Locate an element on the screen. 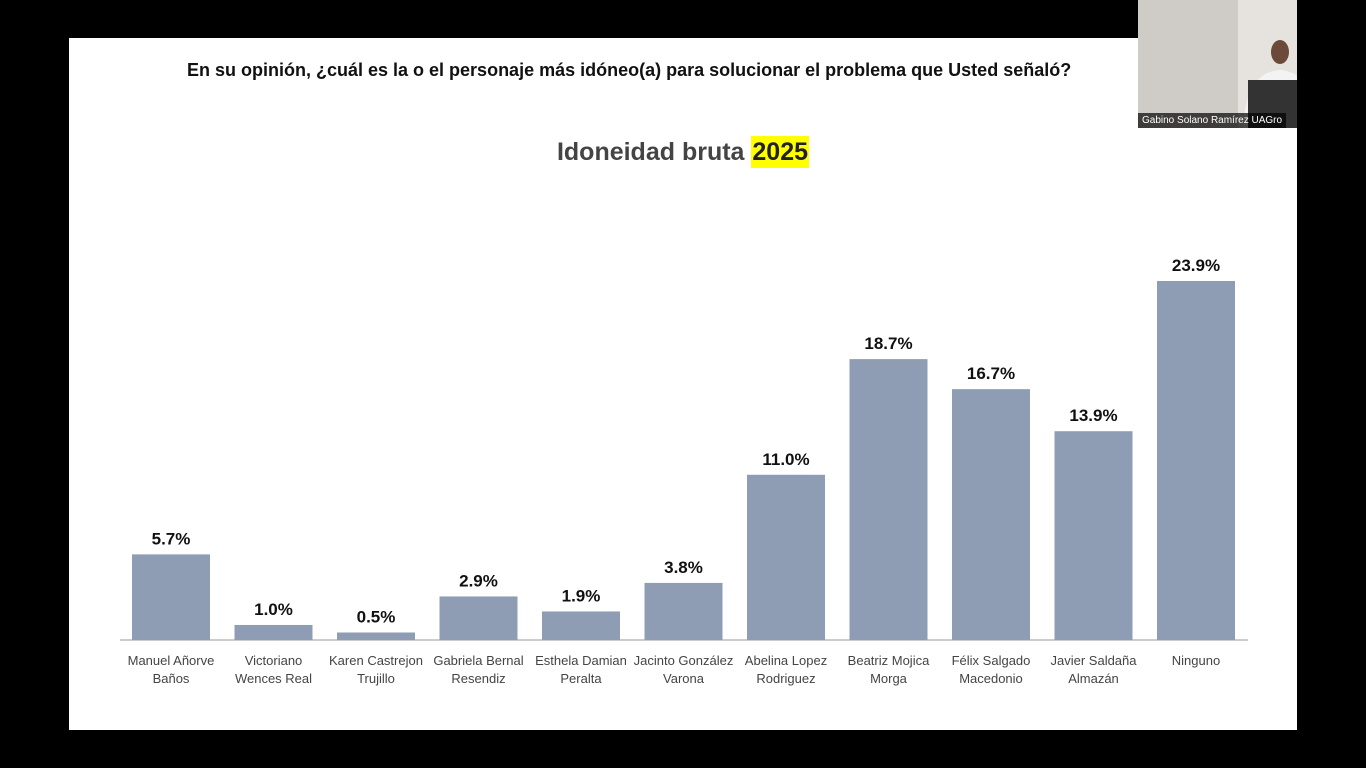 Image resolution: width=1366 pixels, height=768 pixels. x-tick-label: Manuel Añorve Baños is located at coordinates (171, 669).